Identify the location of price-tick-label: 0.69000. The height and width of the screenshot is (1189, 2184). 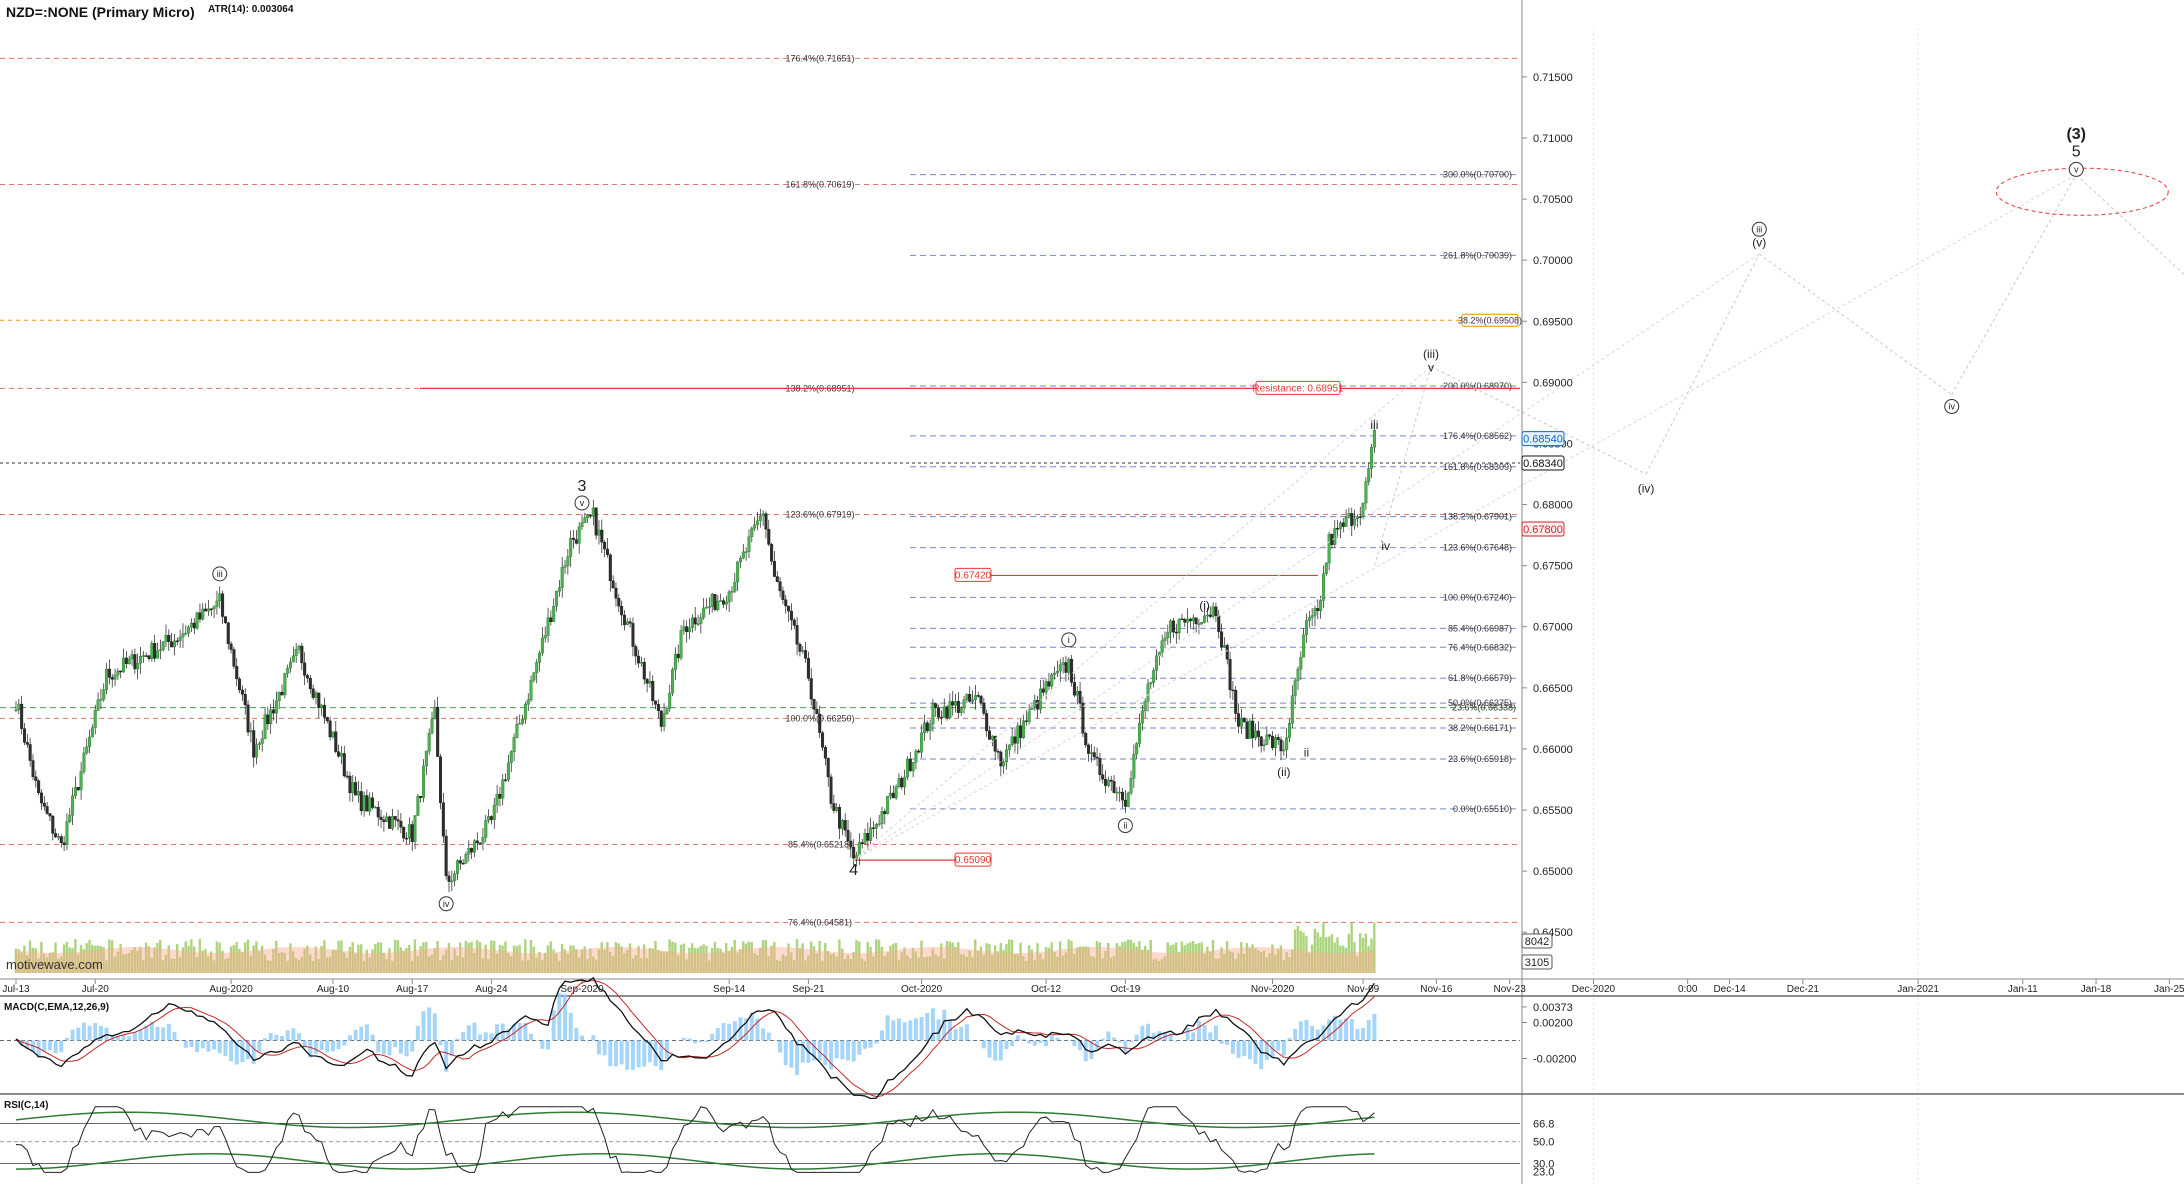
(1553, 383).